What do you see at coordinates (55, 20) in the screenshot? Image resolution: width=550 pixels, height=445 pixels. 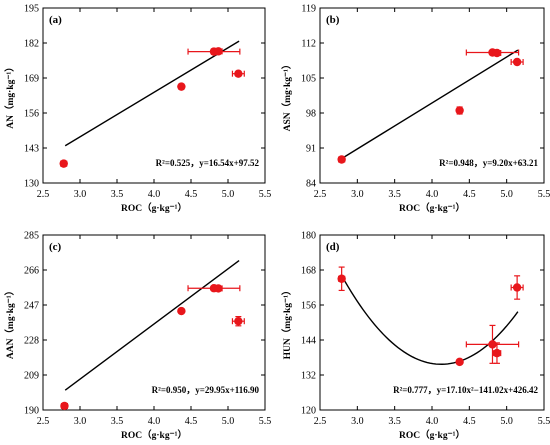 I see `panel-label: (a)` at bounding box center [55, 20].